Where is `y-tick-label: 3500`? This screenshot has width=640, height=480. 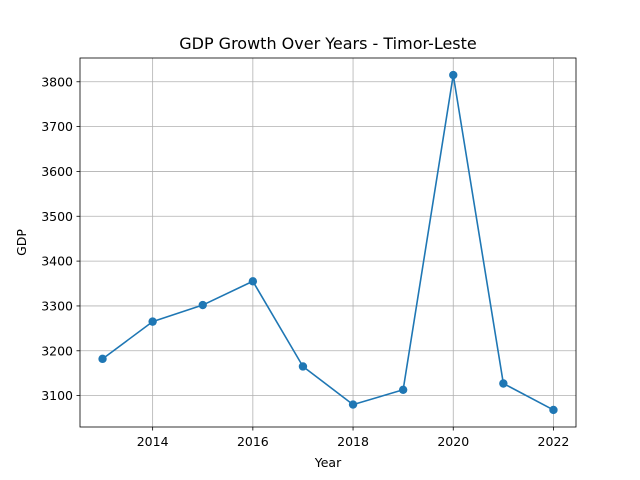 y-tick-label: 3500 is located at coordinates (57, 216).